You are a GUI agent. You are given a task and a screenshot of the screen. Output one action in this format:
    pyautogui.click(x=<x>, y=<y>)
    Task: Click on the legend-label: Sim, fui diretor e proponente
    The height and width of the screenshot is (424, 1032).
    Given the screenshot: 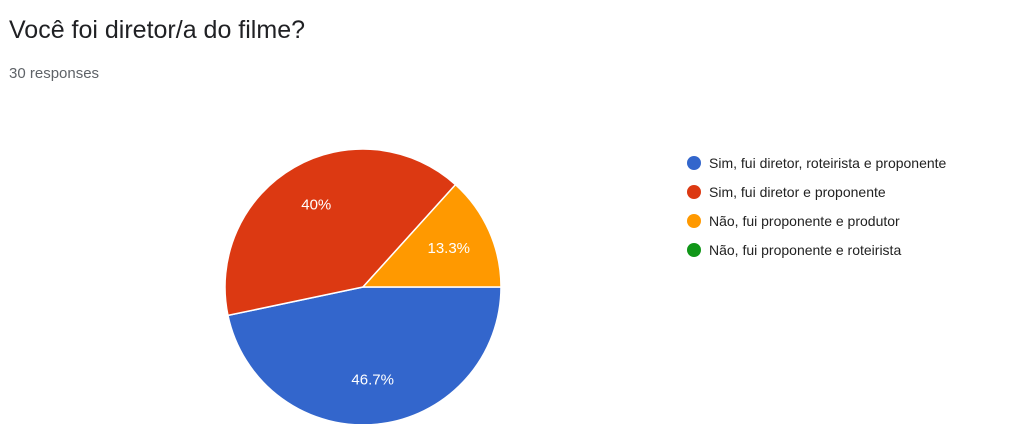 What is the action you would take?
    pyautogui.click(x=797, y=191)
    